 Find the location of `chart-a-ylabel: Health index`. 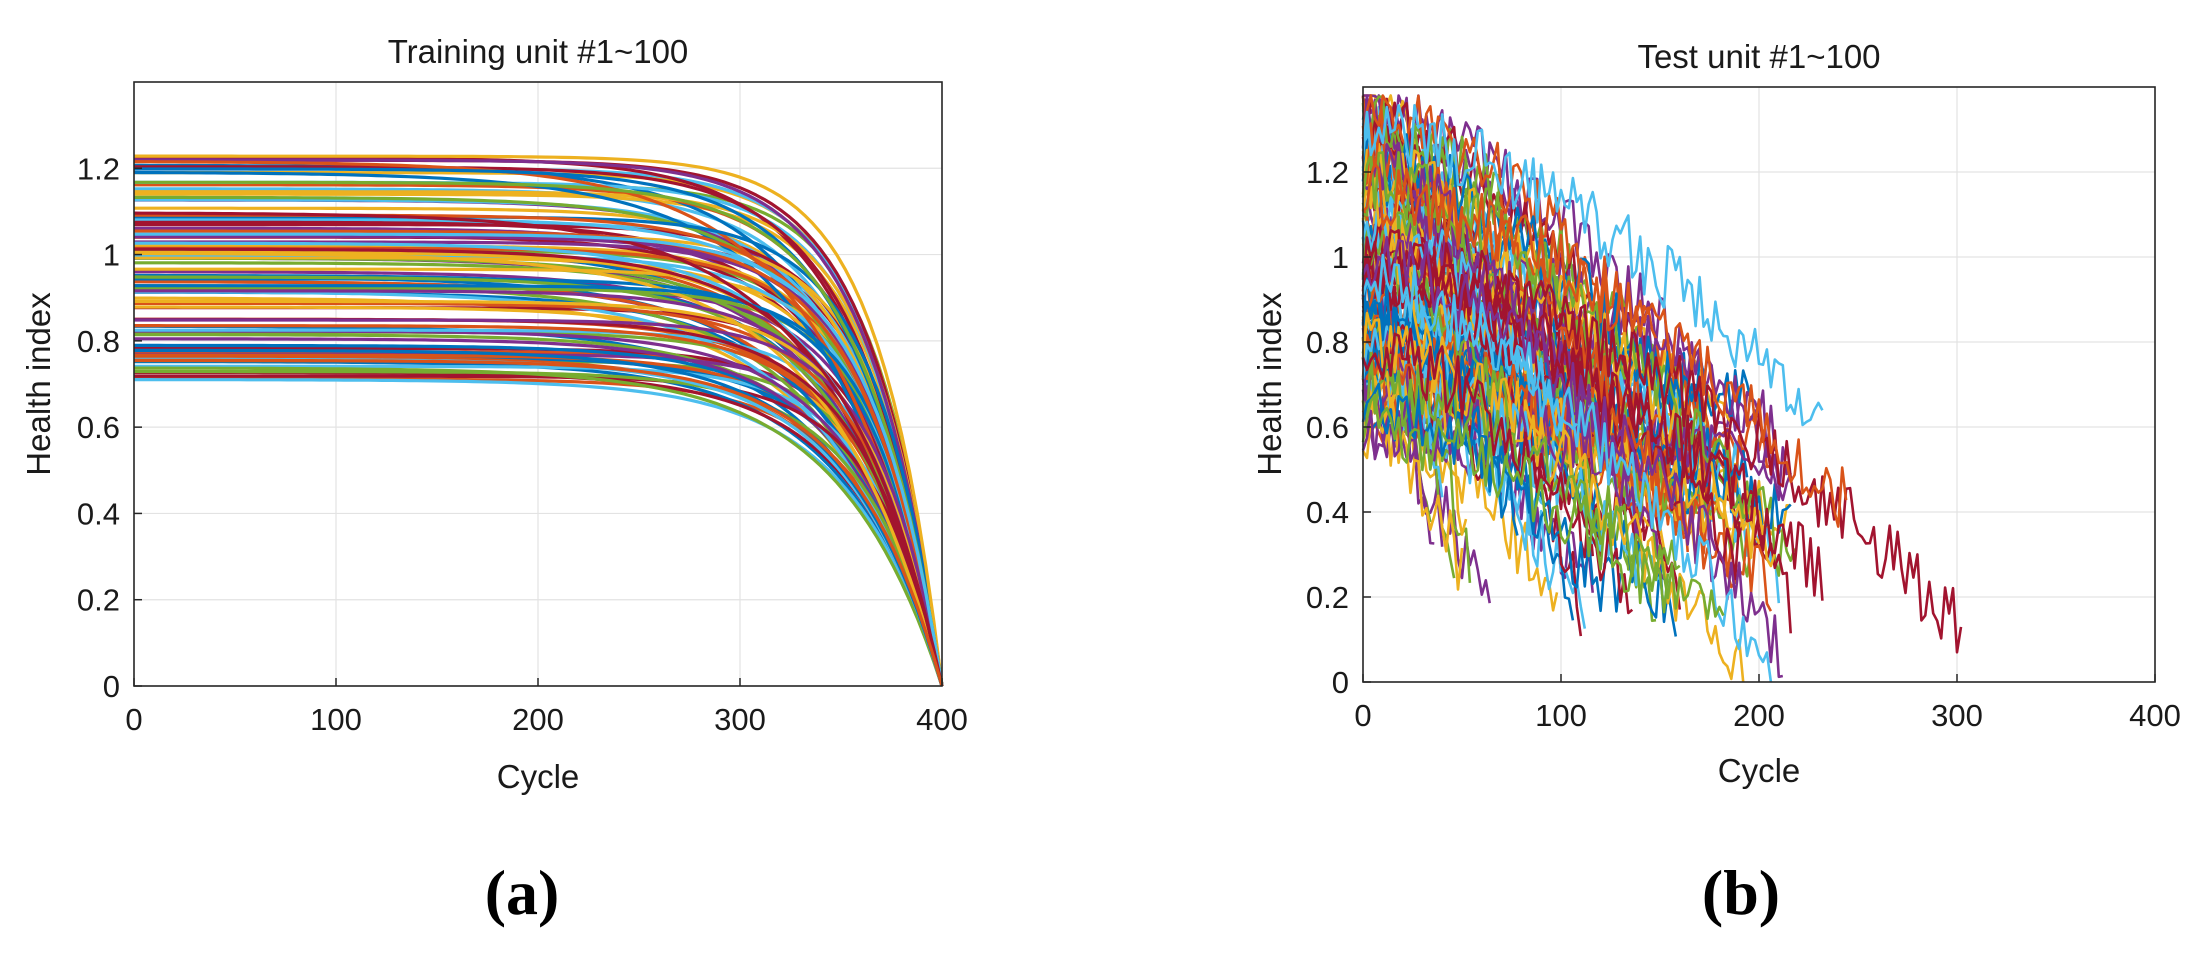

chart-a-ylabel: Health index is located at coordinates (38, 384).